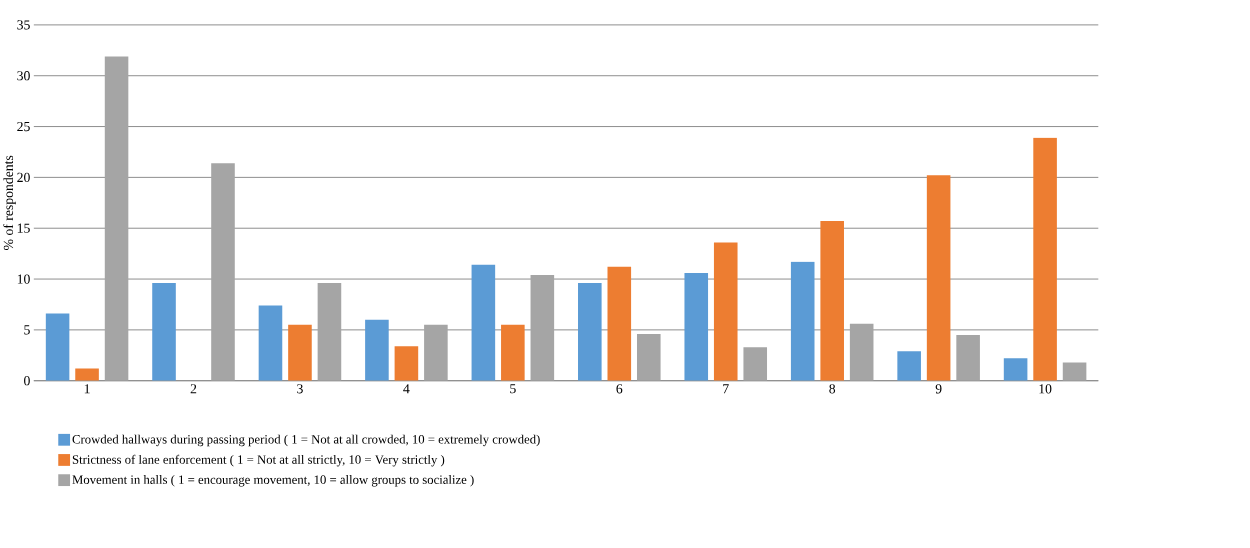 The width and height of the screenshot is (1250, 548). I want to click on x-tick-label: 10, so click(1045, 388).